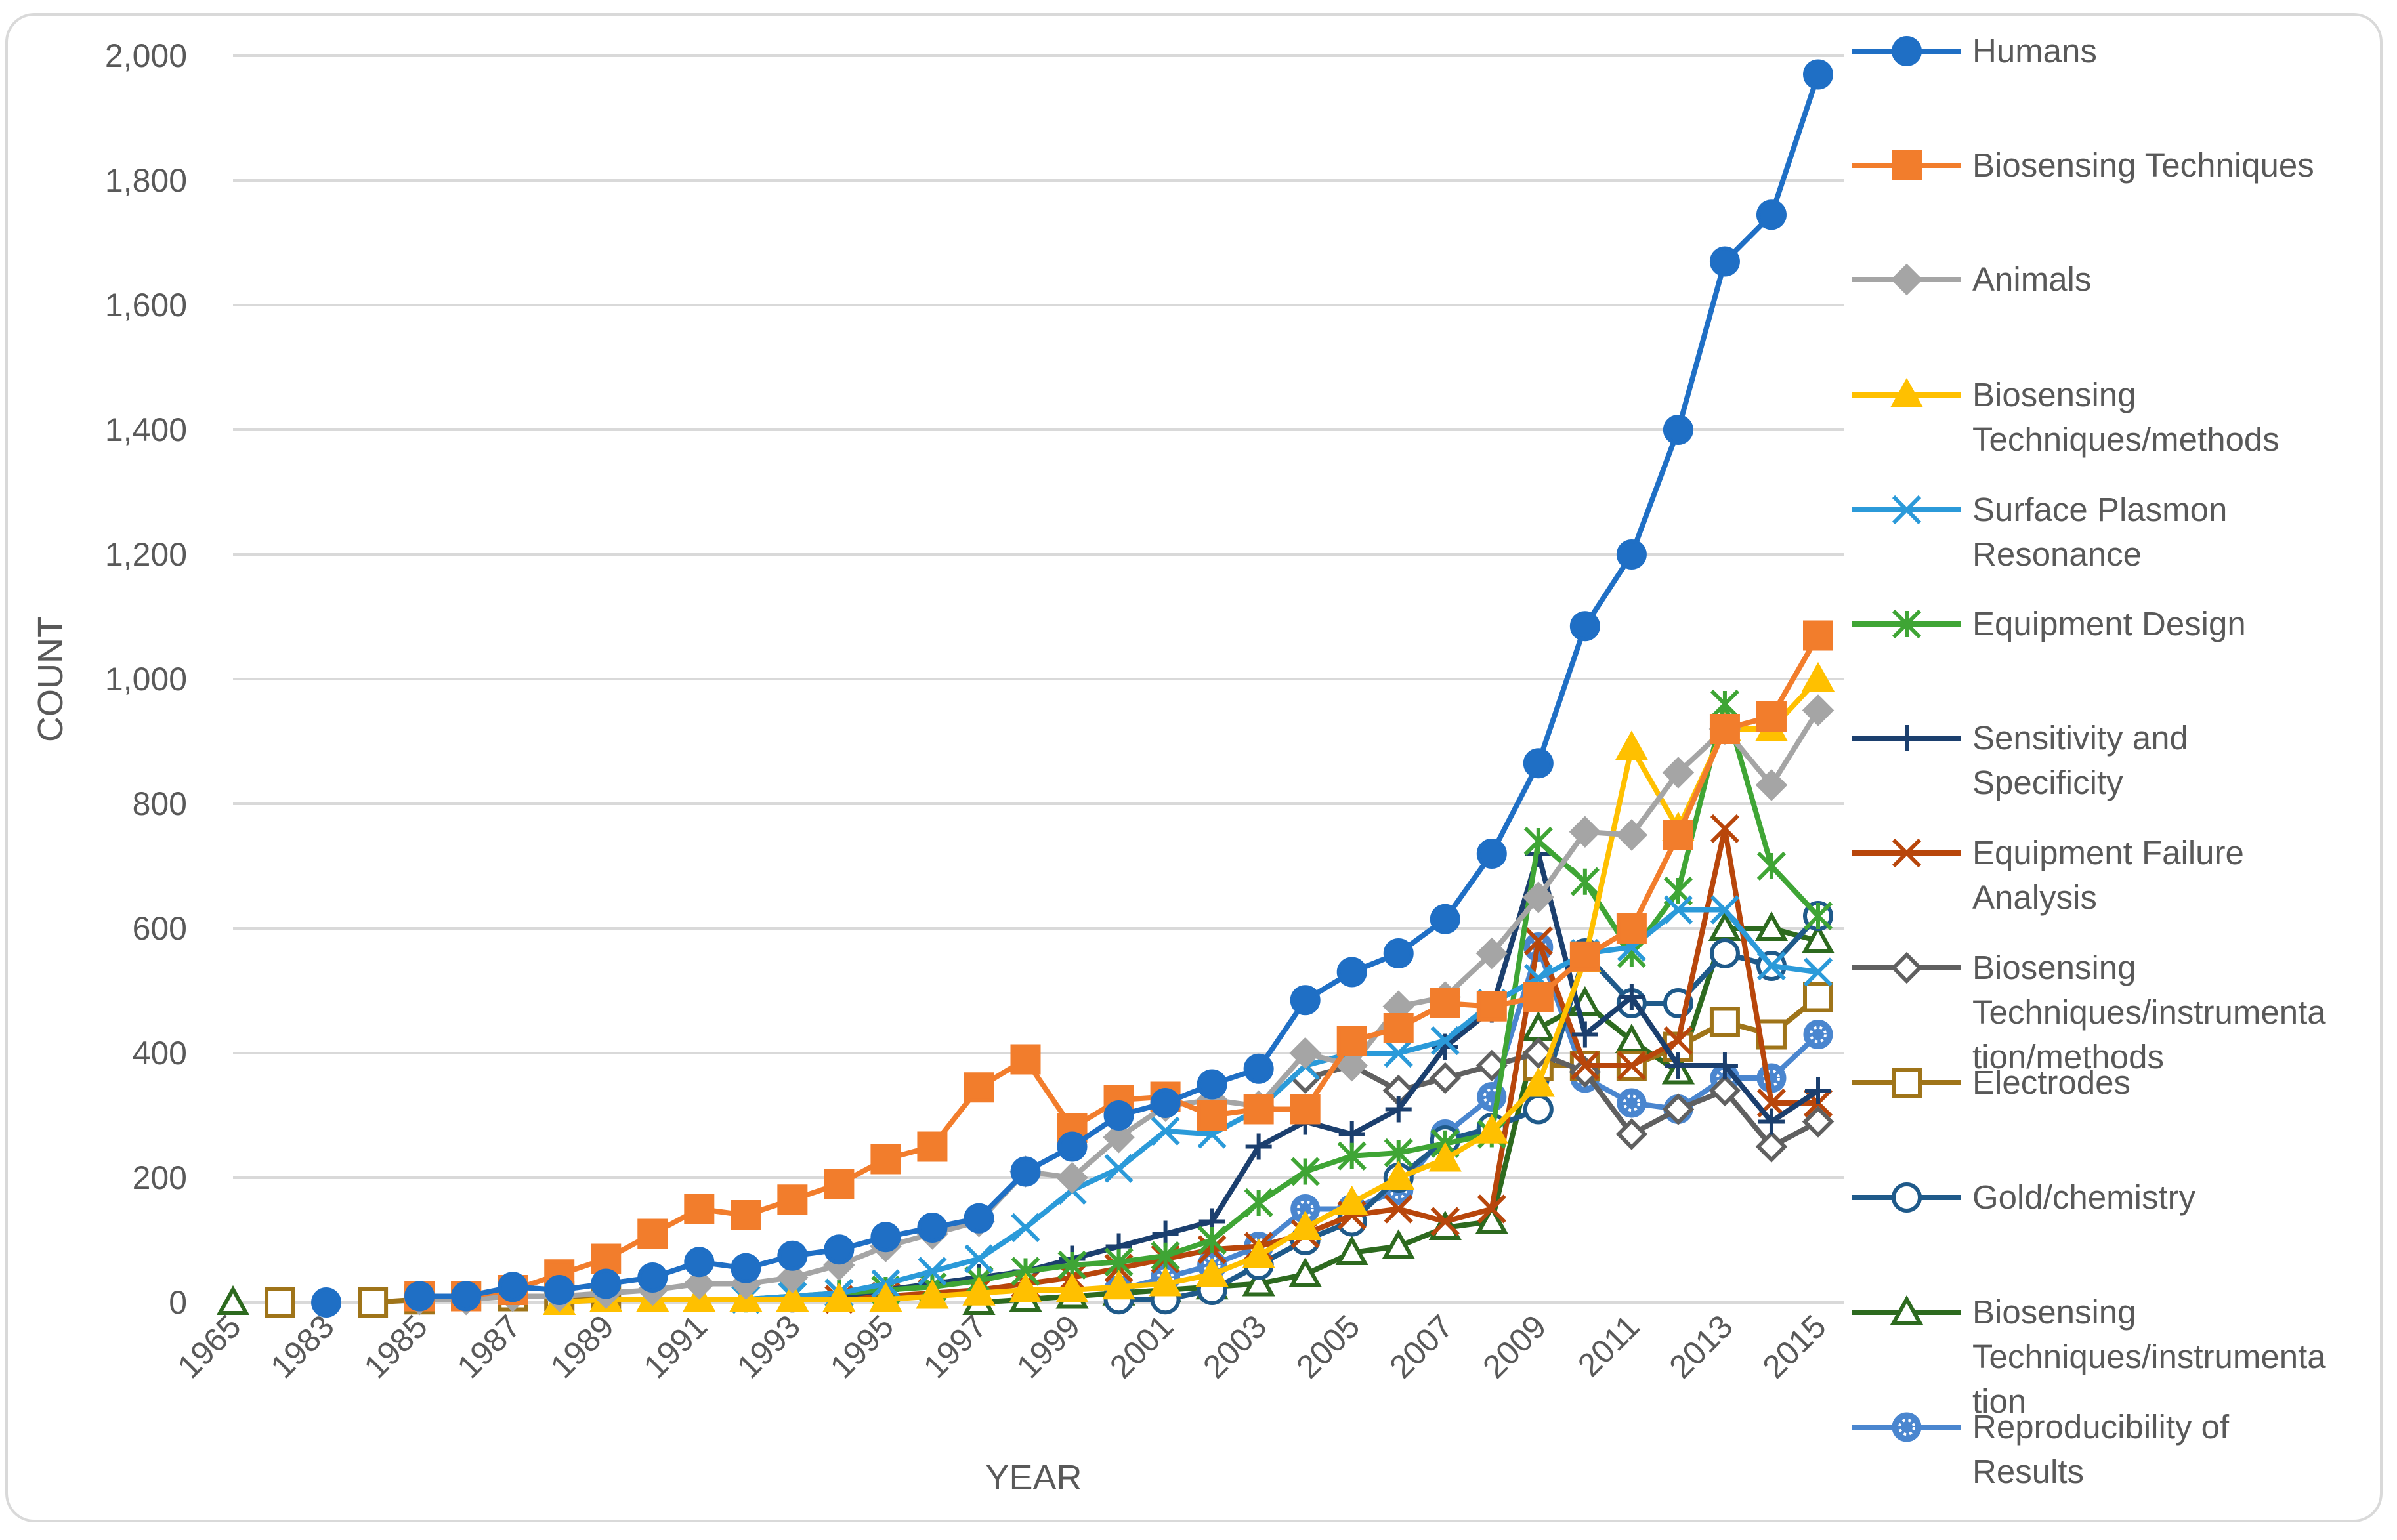 This screenshot has height=1540, width=2397. I want to click on x-tick-label: 2005, so click(1328, 1346).